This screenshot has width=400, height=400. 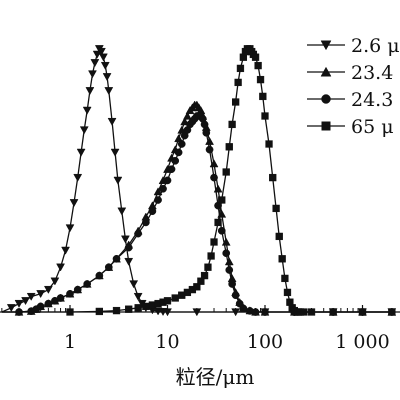 What do you see at coordinates (197, 329) in the screenshot?
I see `x-axis-ticks: 1 10 100 1 000` at bounding box center [197, 329].